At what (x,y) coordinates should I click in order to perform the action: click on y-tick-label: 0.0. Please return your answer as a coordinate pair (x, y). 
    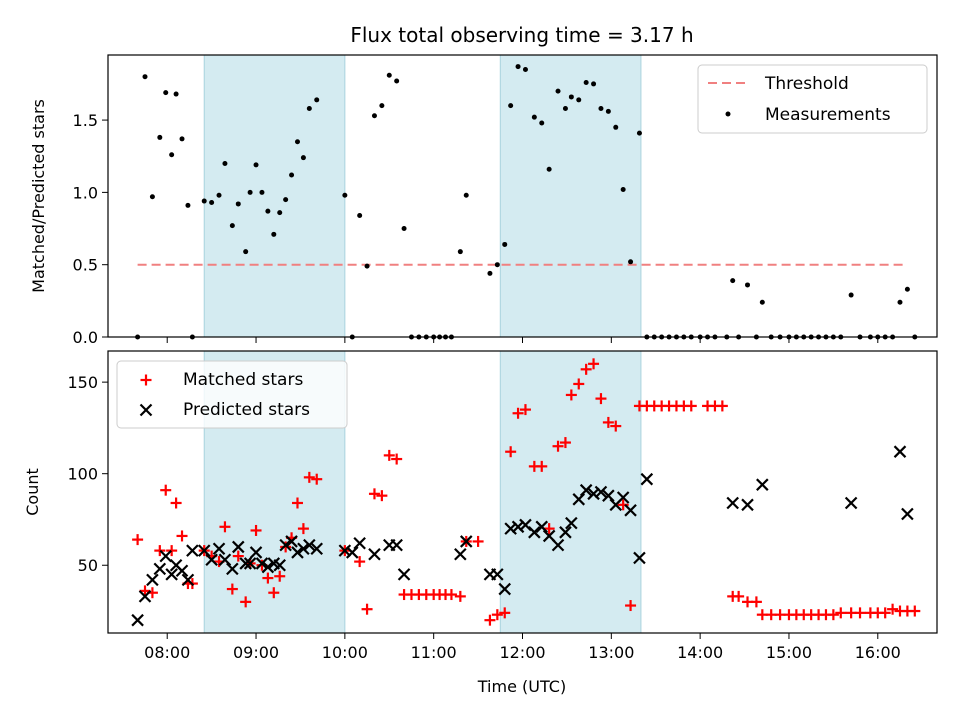
    Looking at the image, I should click on (85, 337).